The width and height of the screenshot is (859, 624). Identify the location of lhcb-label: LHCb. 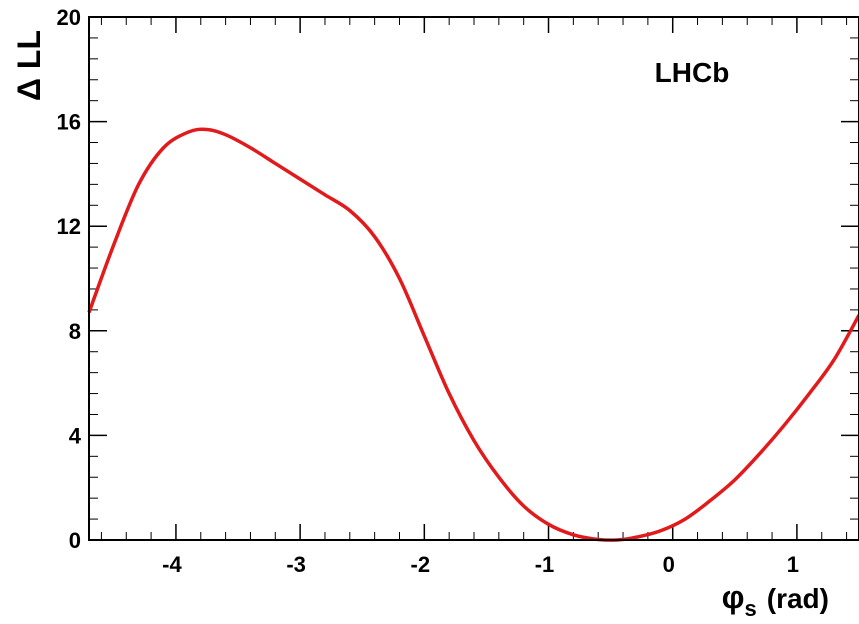
(692, 72).